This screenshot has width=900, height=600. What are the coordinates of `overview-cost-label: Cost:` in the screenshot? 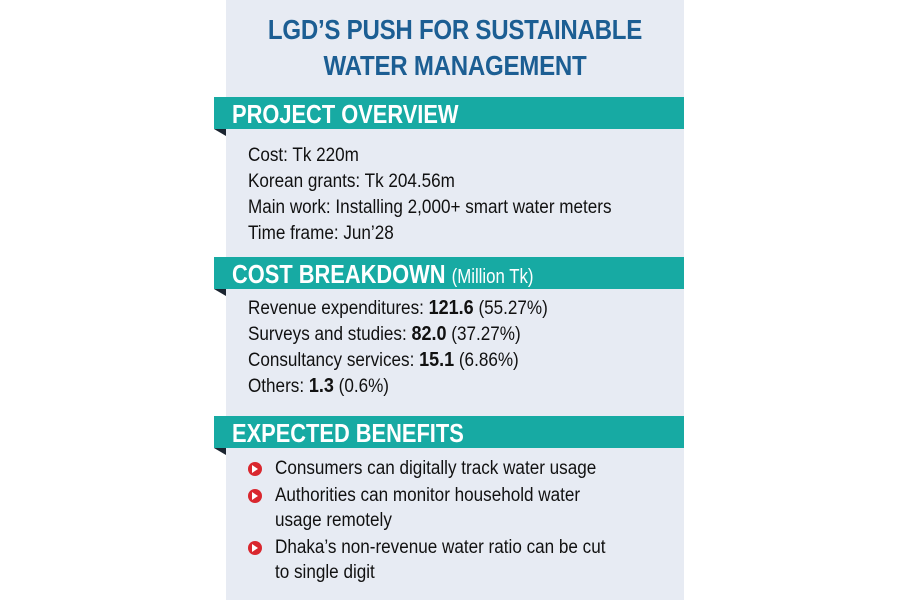 It's located at (268, 155).